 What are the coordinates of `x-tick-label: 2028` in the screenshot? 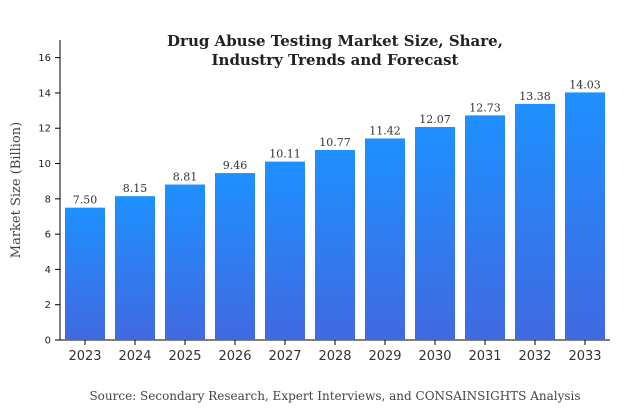 It's located at (334, 356).